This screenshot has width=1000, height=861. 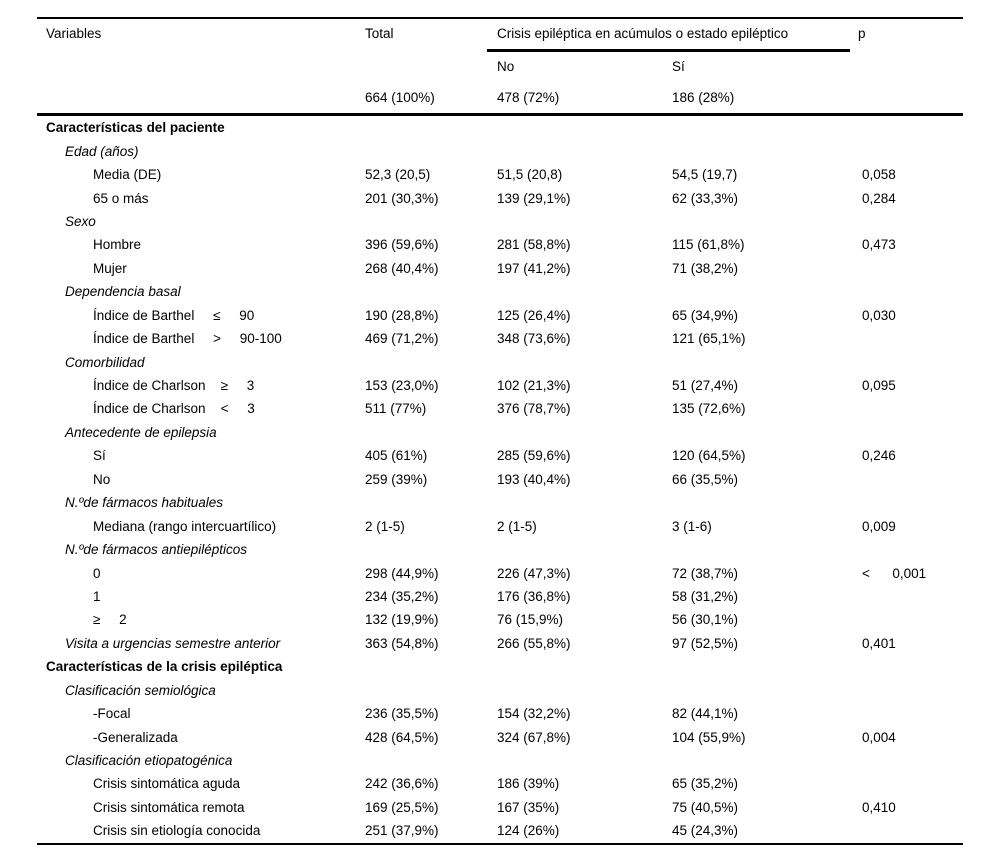 I want to click on row-label: 1, so click(x=97, y=596).